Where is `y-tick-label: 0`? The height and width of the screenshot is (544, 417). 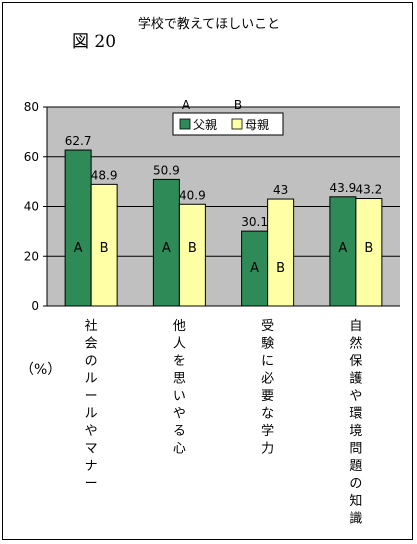
y-tick-label: 0 is located at coordinates (35, 306).